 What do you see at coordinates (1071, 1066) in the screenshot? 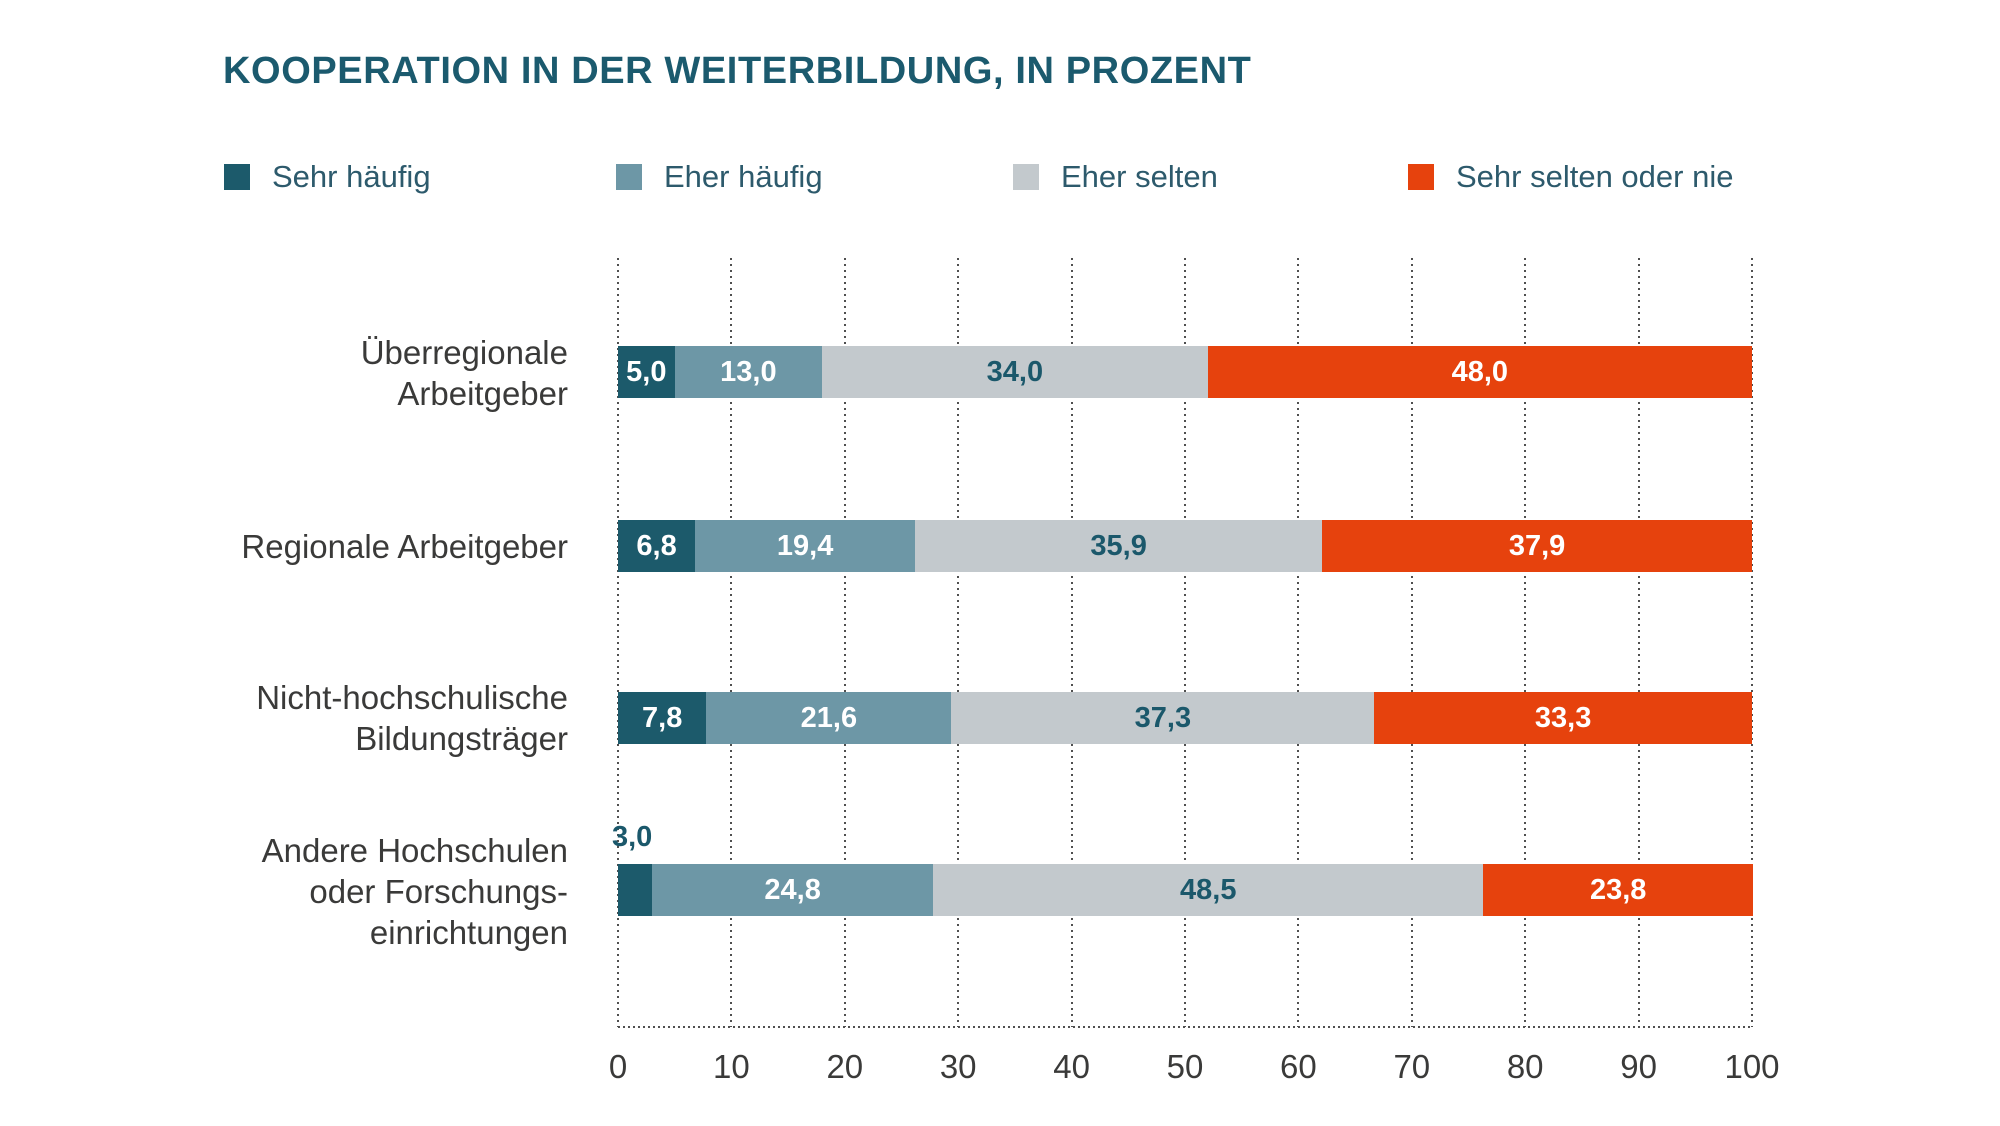
I see `x-tick-label: 40` at bounding box center [1071, 1066].